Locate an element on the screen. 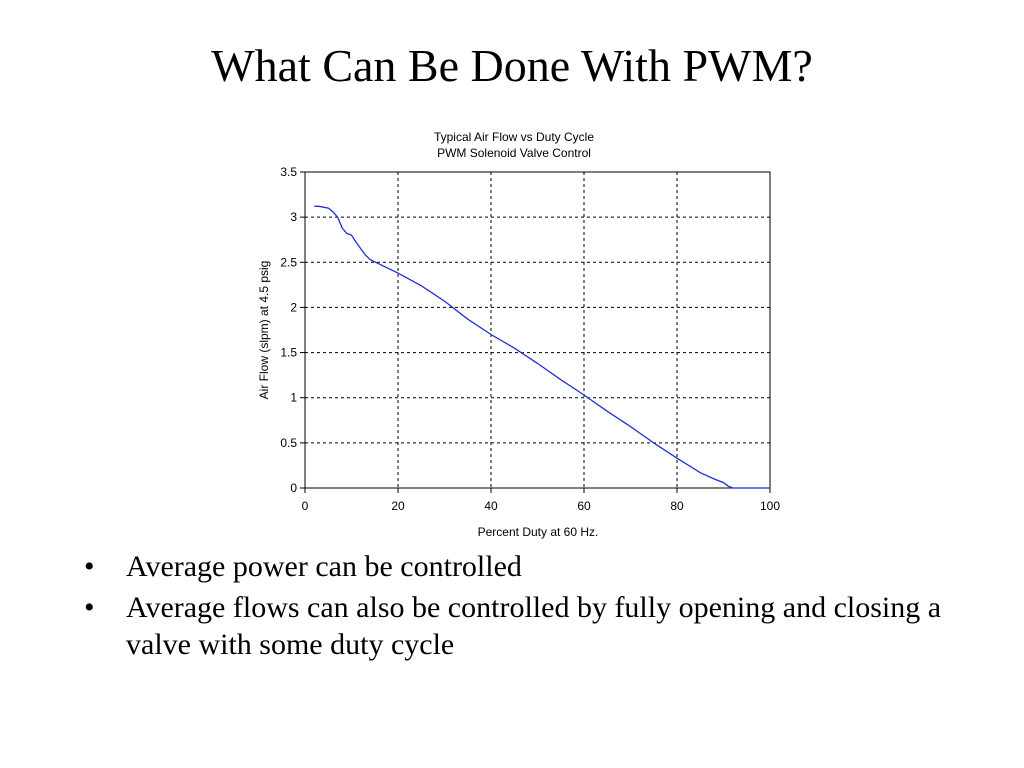  x-tick-label: 80 is located at coordinates (677, 506).